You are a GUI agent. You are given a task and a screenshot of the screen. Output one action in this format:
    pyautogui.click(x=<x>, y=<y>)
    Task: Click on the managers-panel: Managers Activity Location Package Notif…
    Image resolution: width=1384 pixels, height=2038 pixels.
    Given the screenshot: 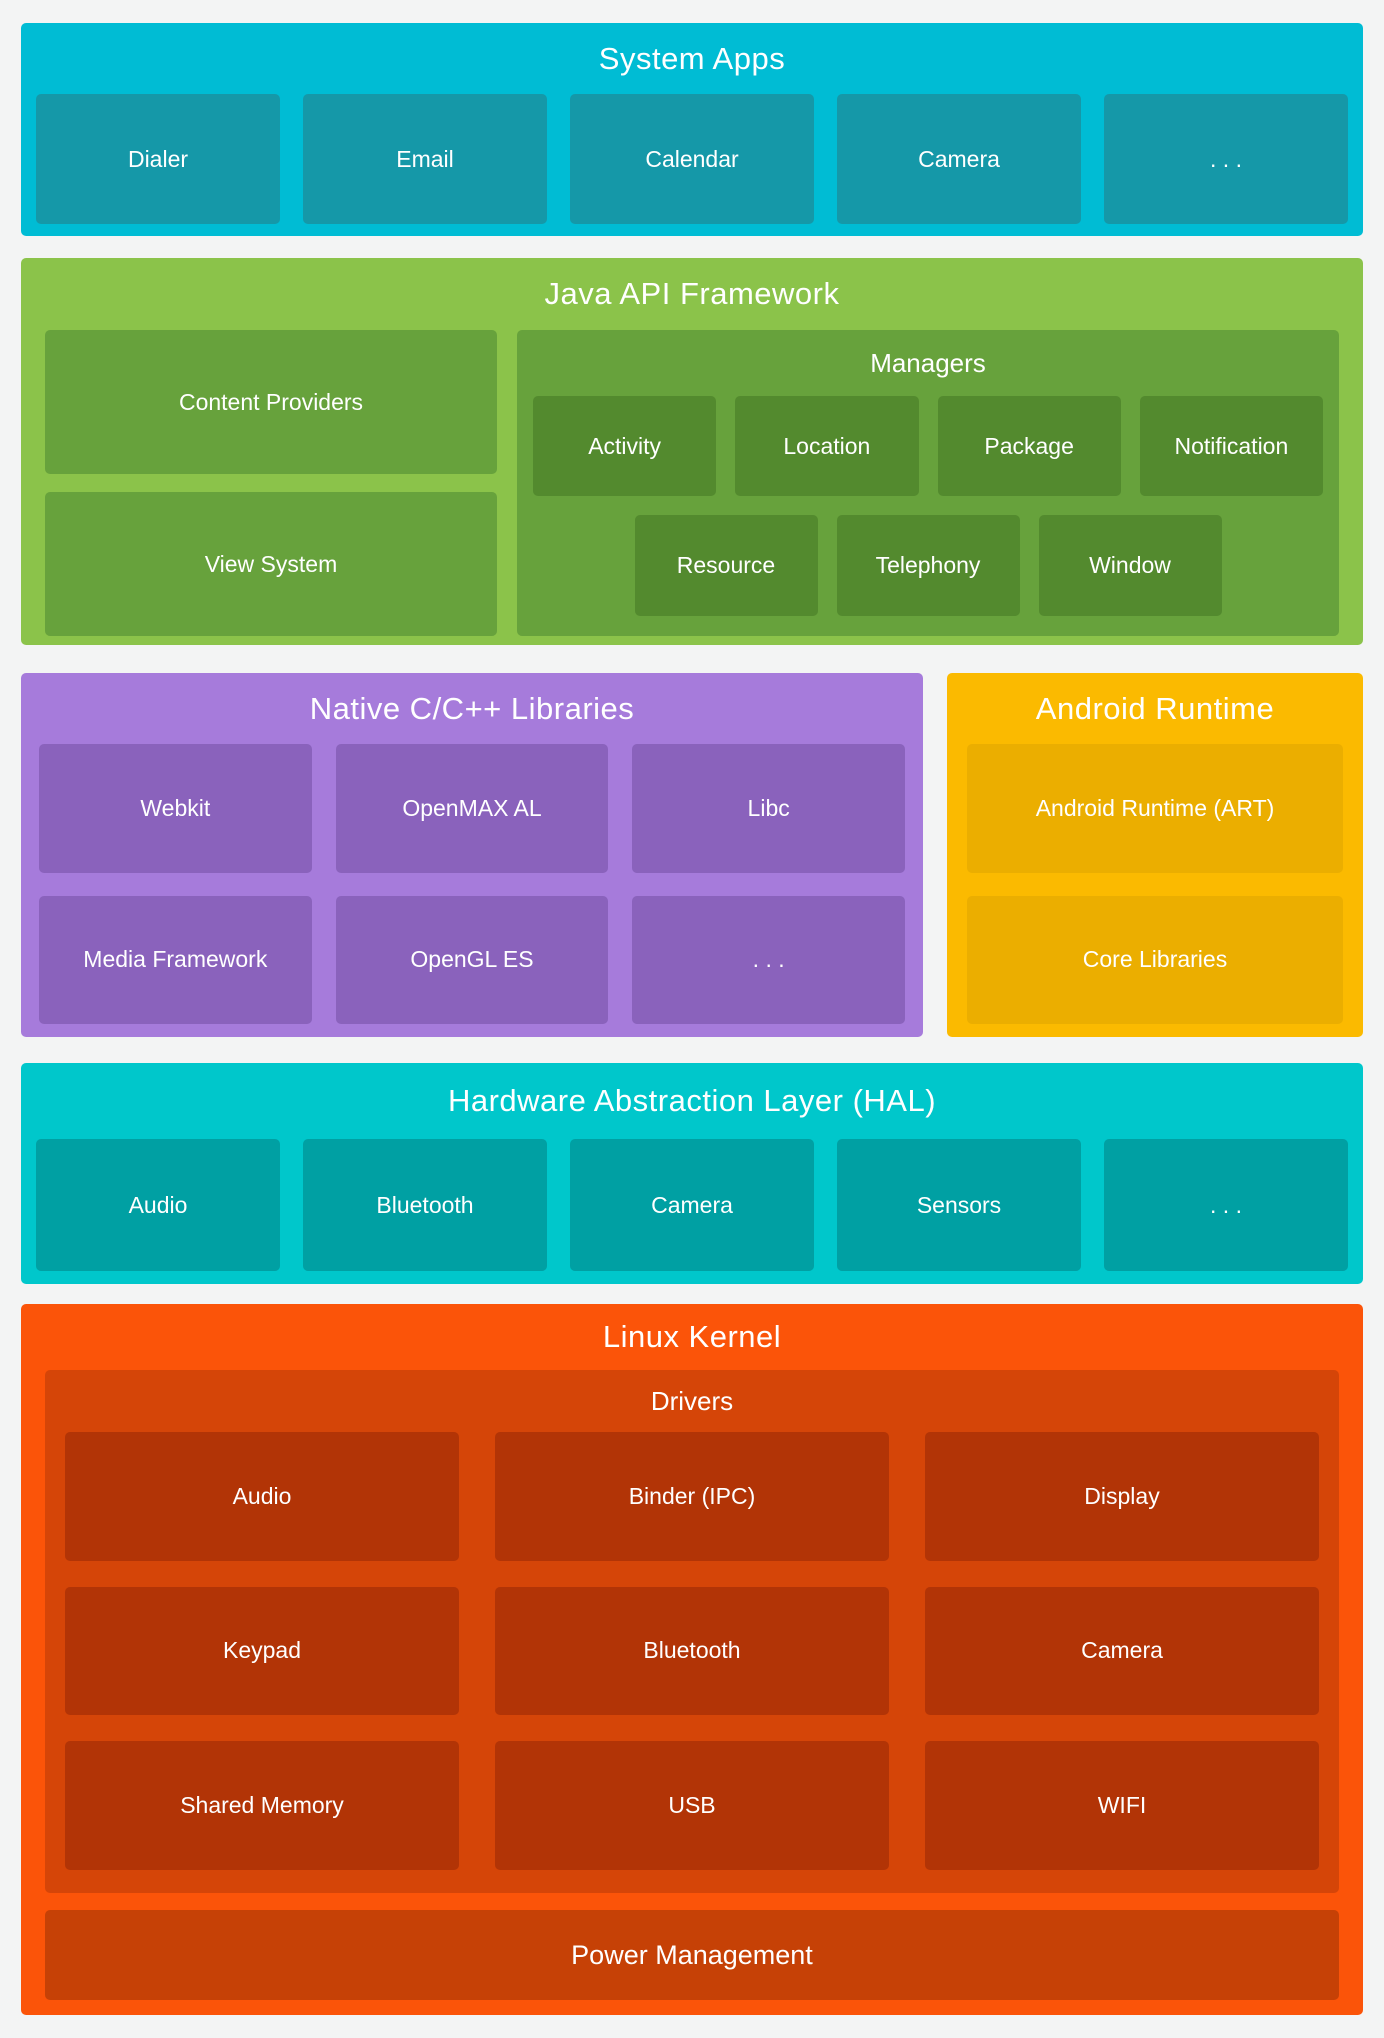 What is the action you would take?
    pyautogui.click(x=928, y=483)
    